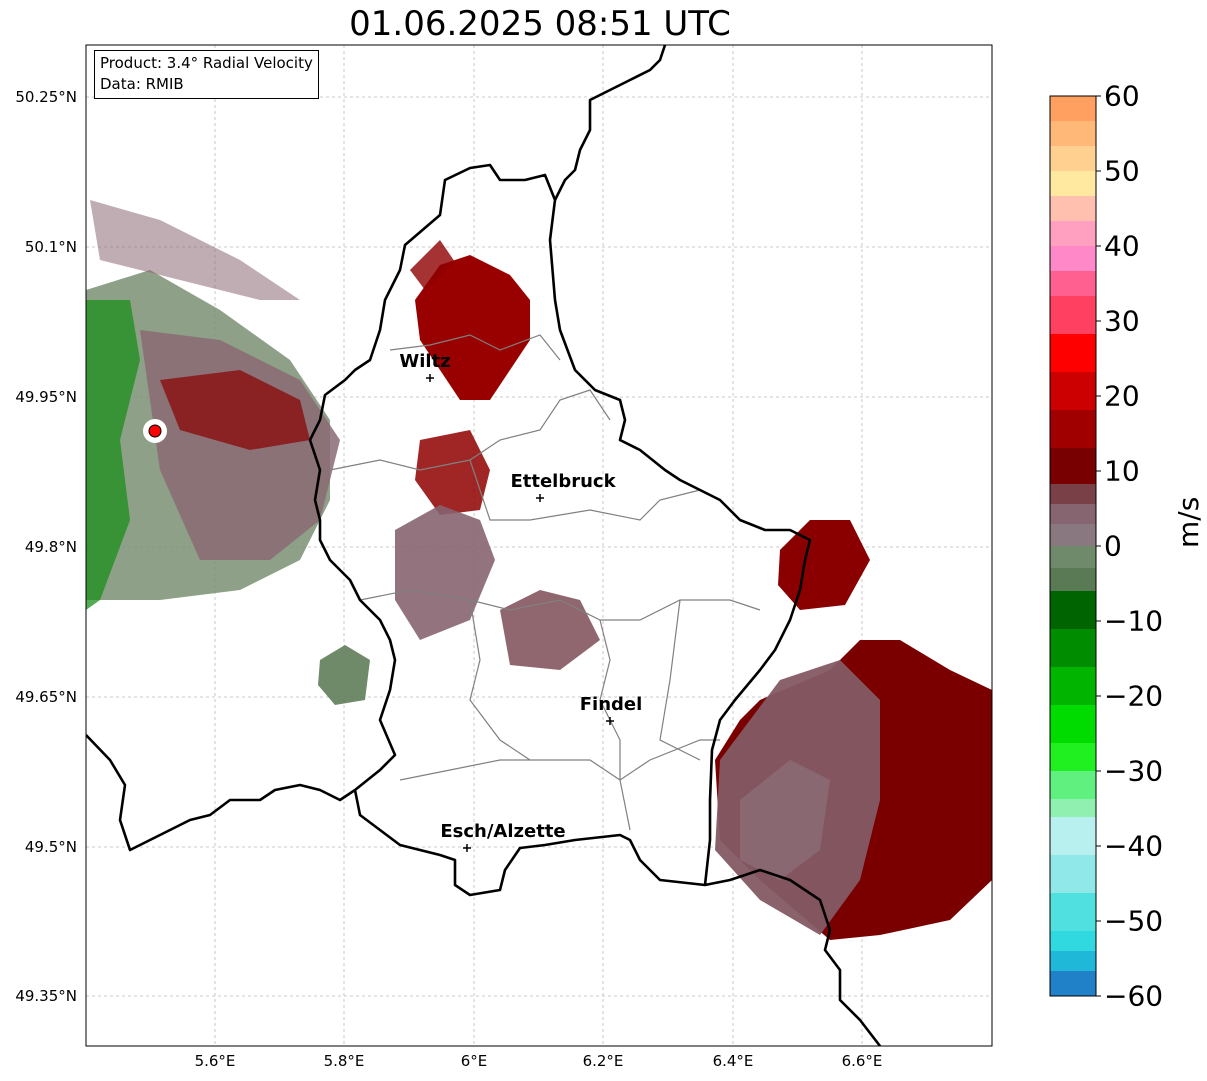  What do you see at coordinates (50, 247) in the screenshot?
I see `lat-tick-label: 50.1°N` at bounding box center [50, 247].